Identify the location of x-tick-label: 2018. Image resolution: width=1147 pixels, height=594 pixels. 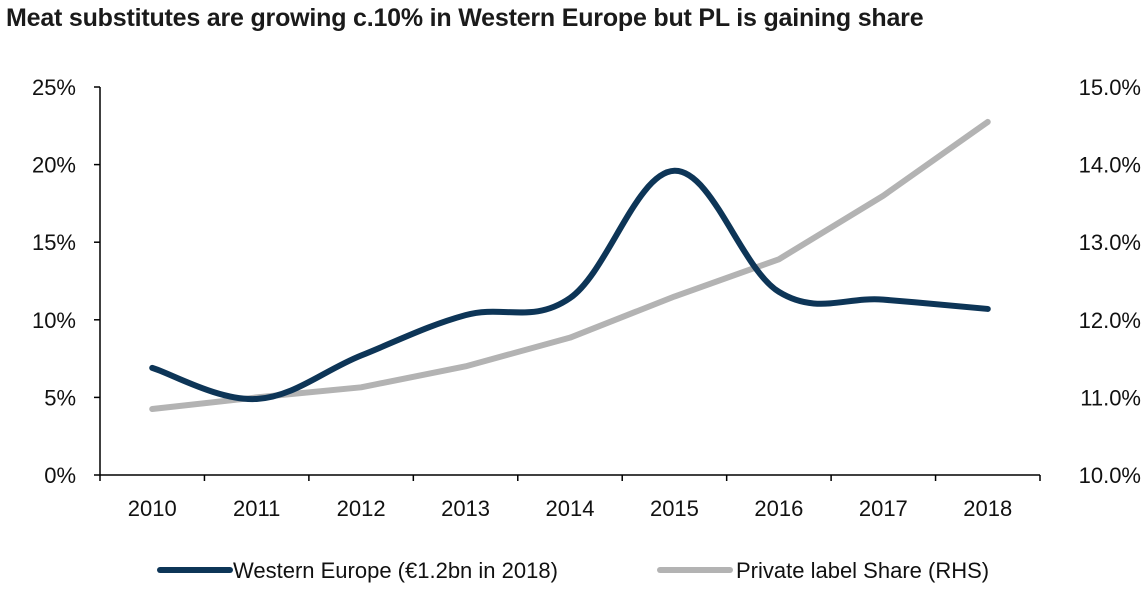
(987, 508).